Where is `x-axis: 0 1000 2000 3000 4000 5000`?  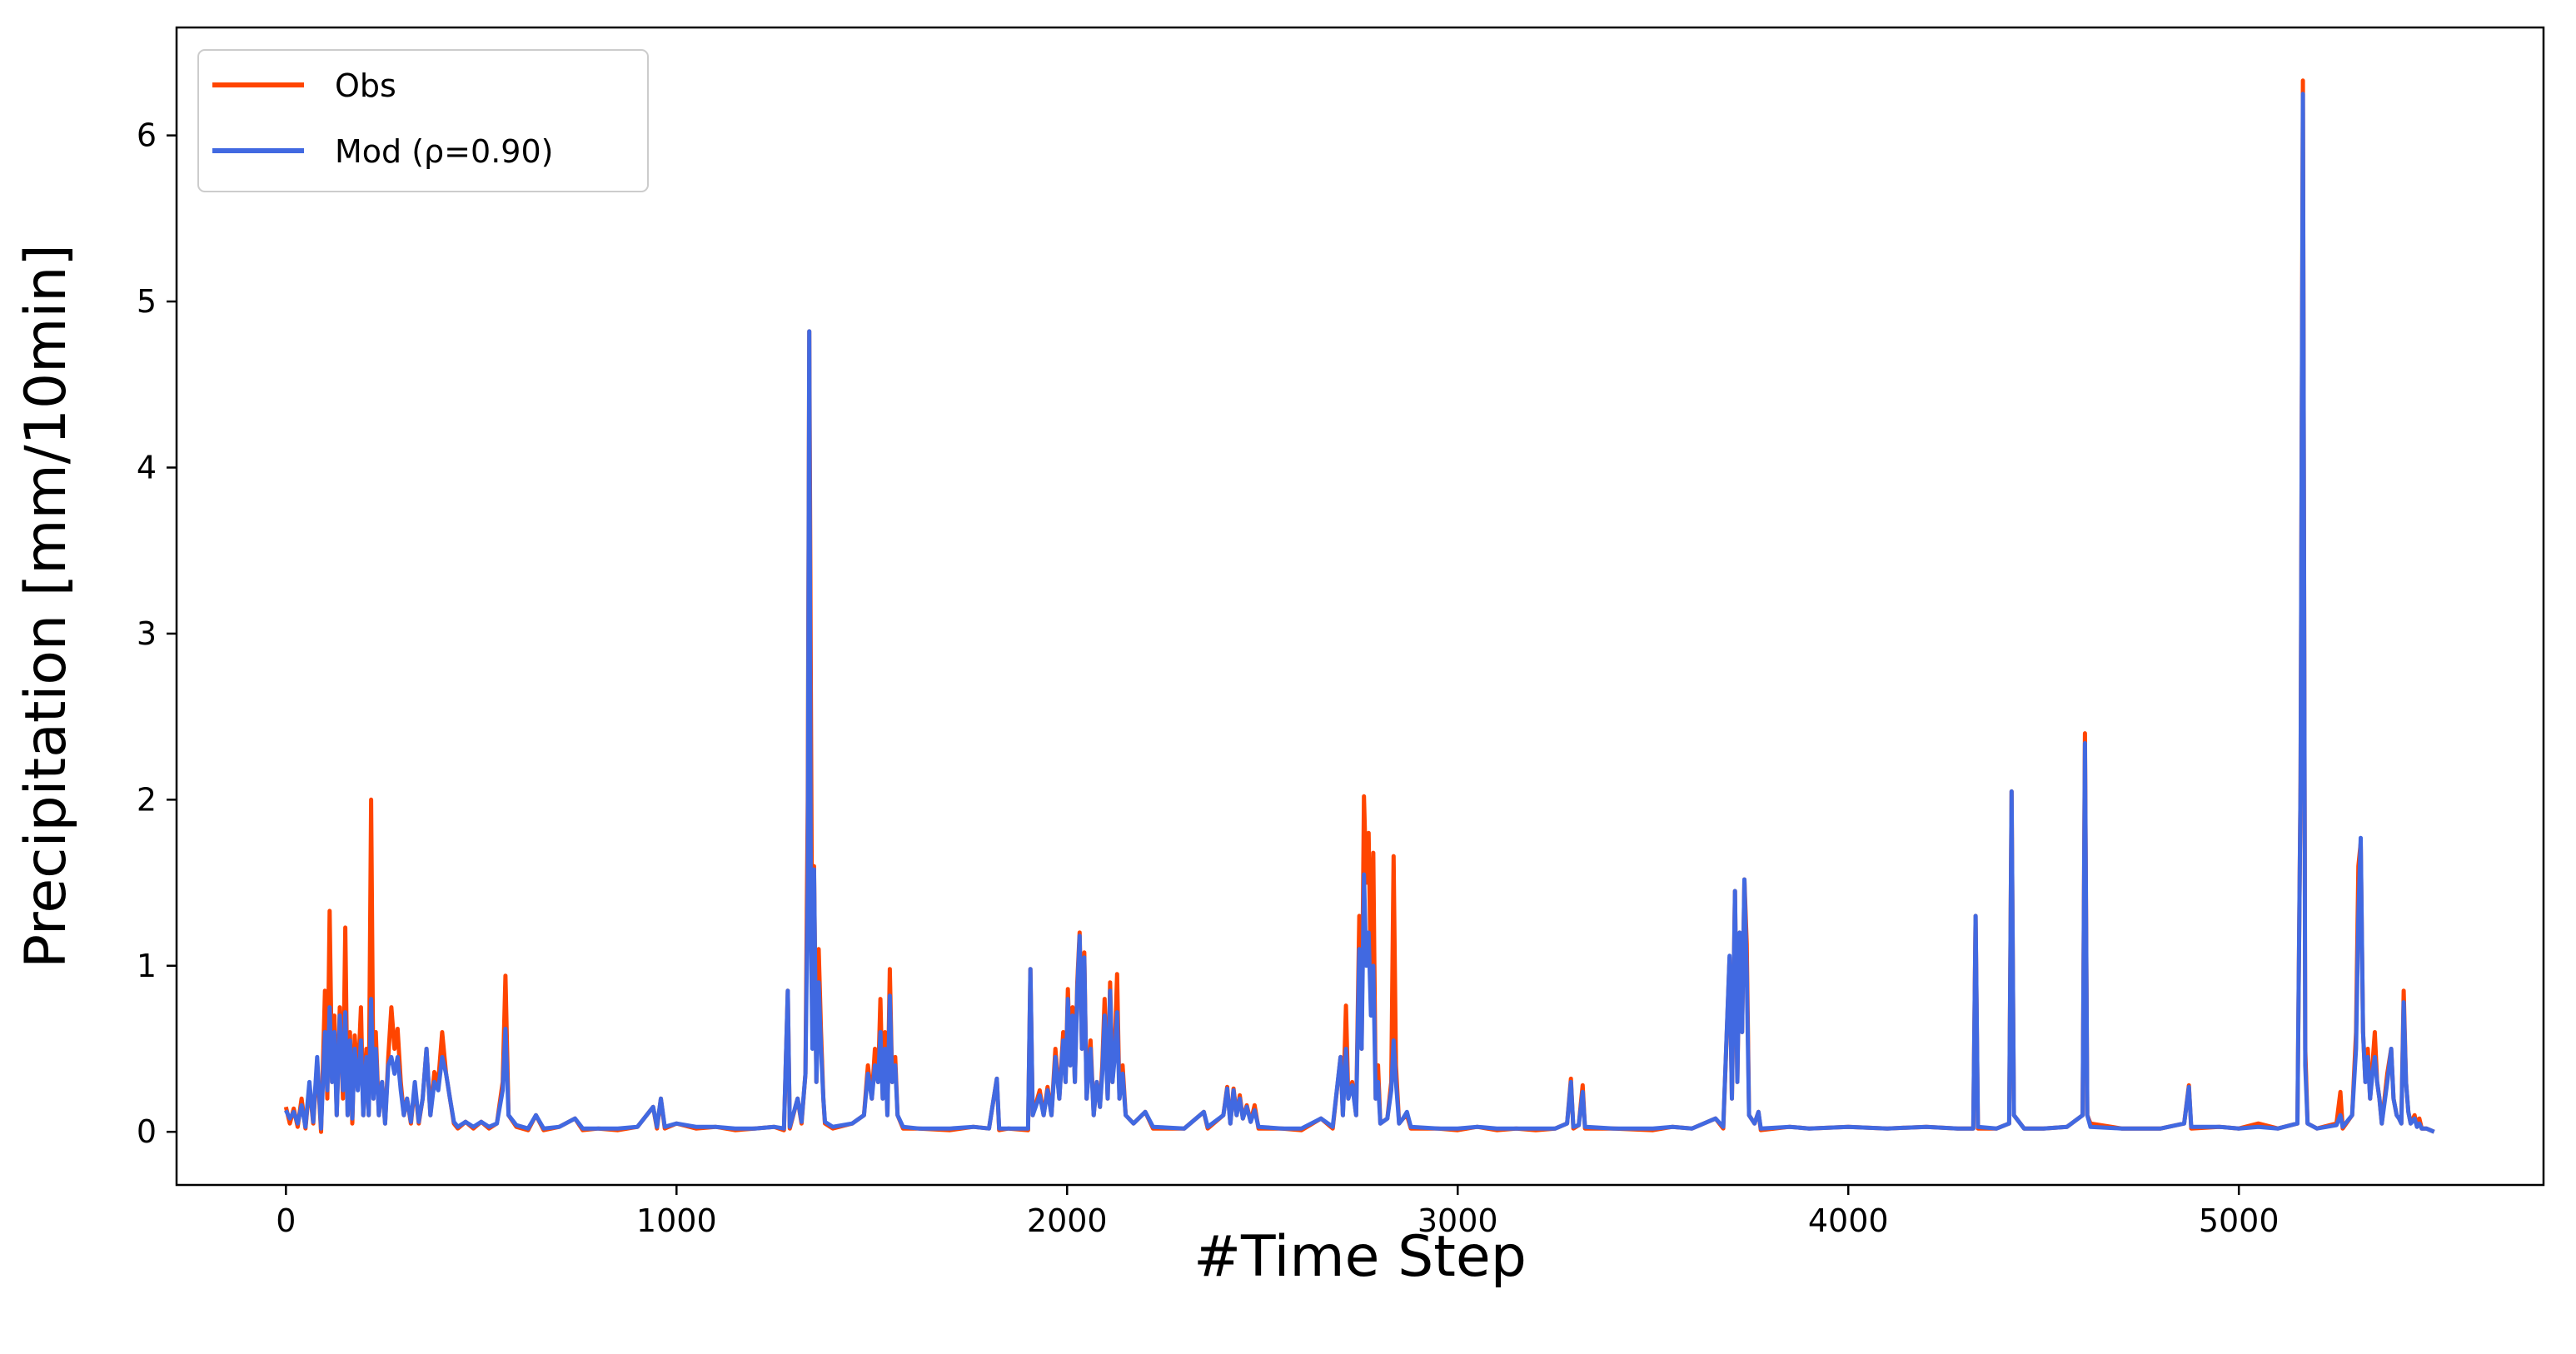
x-axis: 0 1000 2000 3000 4000 5000 is located at coordinates (1278, 1212).